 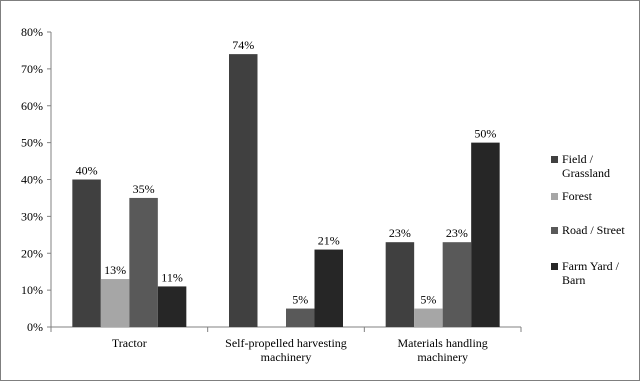 I want to click on y-tick-label: 30%, so click(x=32, y=216).